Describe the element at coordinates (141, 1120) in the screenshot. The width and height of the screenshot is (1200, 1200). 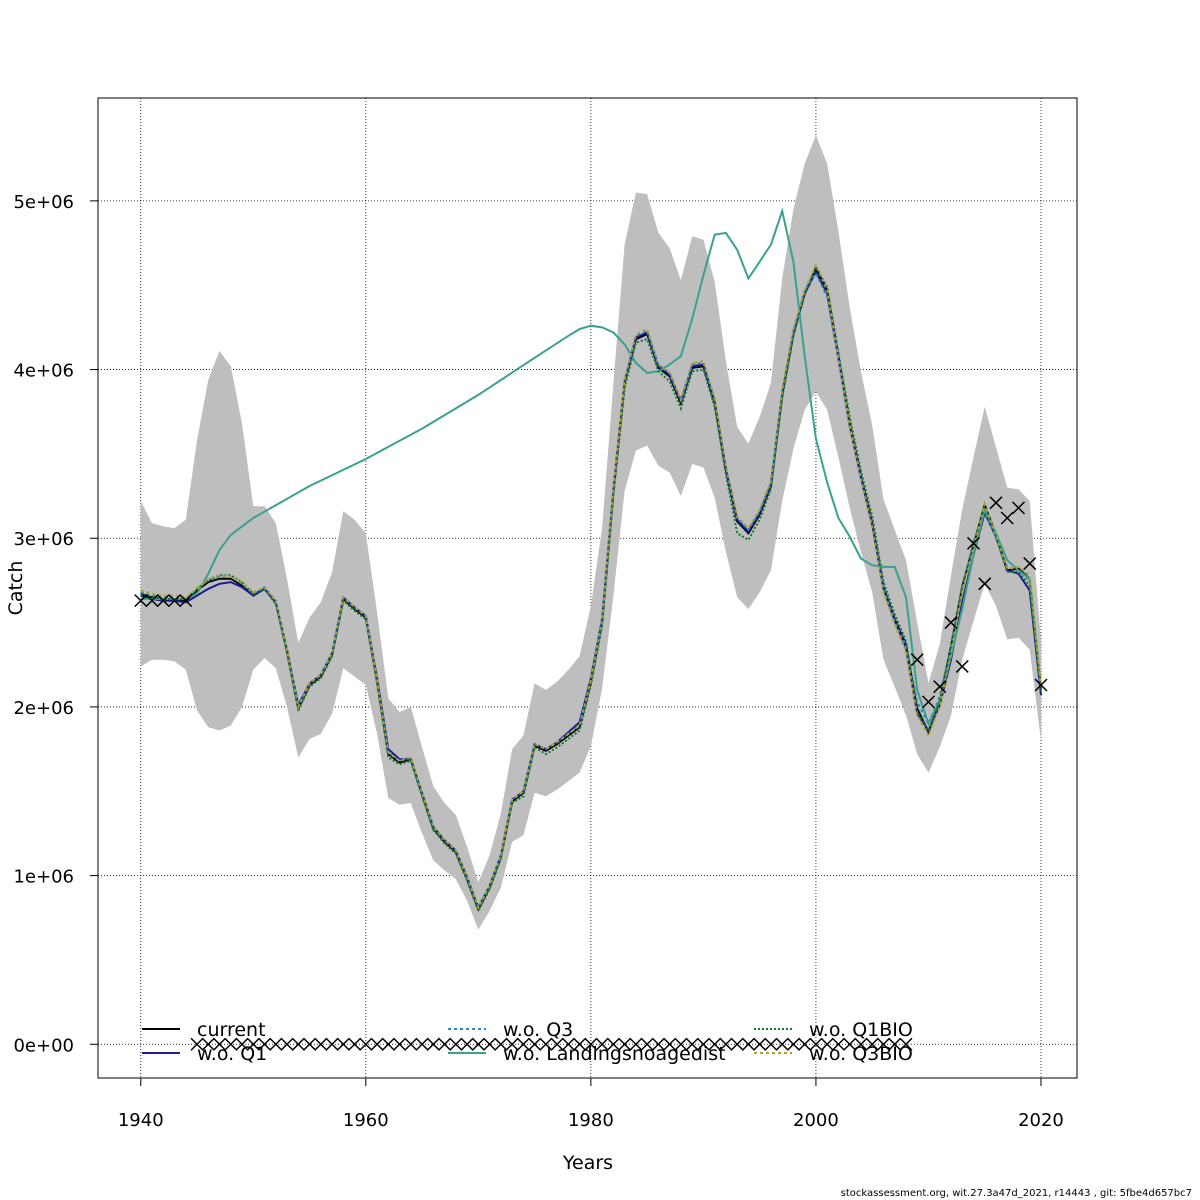
I see `x-tick-label: 1940` at that location.